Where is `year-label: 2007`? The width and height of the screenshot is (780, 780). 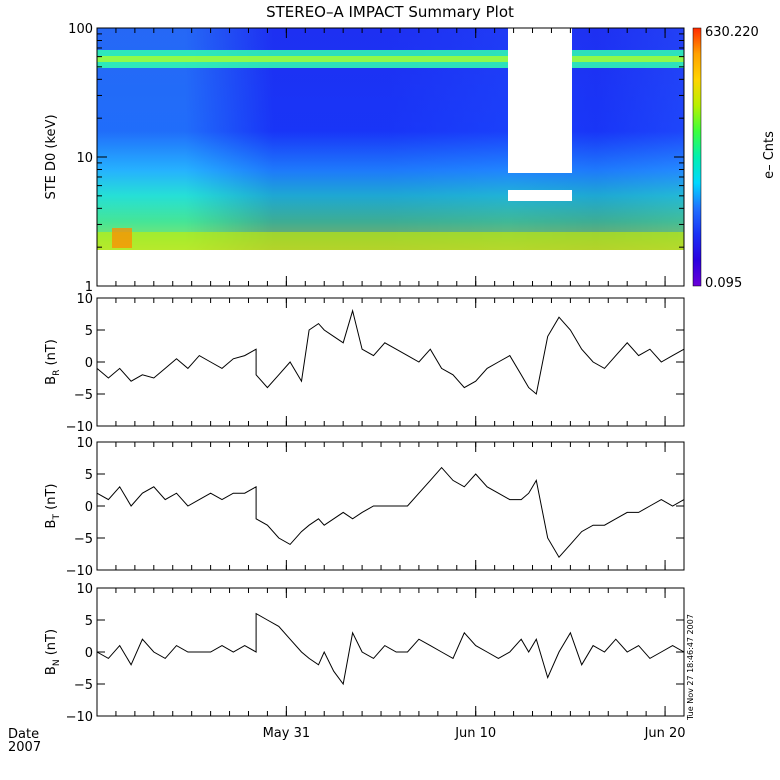 year-label: 2007 is located at coordinates (24, 747).